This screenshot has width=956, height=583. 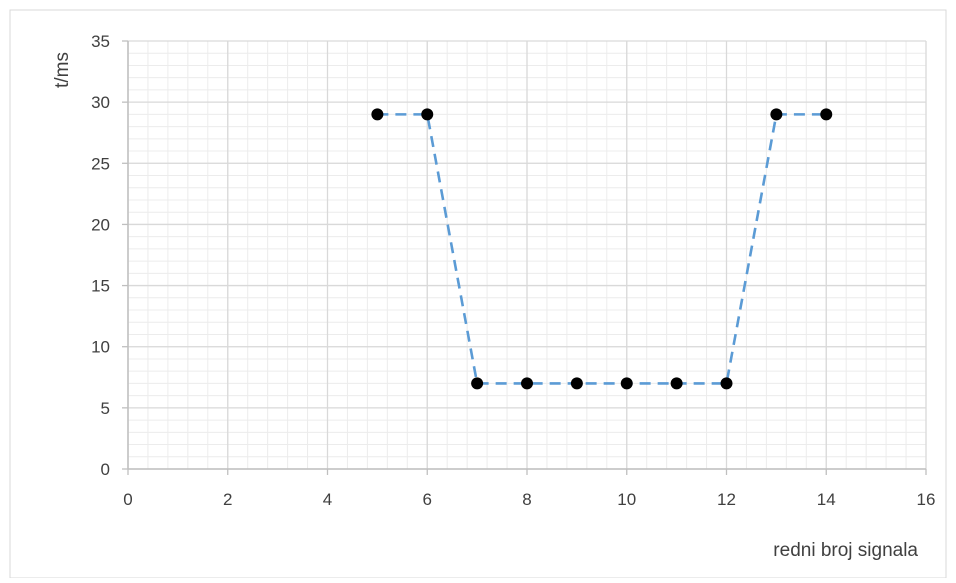 I want to click on y-tick-label: 0, so click(x=105, y=469).